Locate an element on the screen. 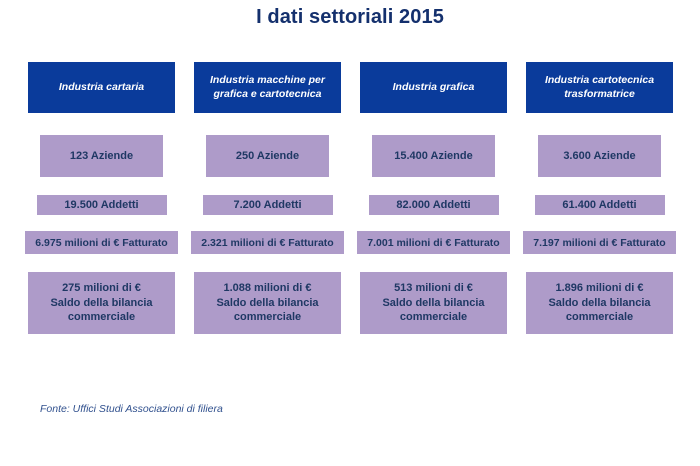 This screenshot has width=700, height=466. fatturato-macchine: 2.321 milioni di € Fatturato is located at coordinates (267, 242).